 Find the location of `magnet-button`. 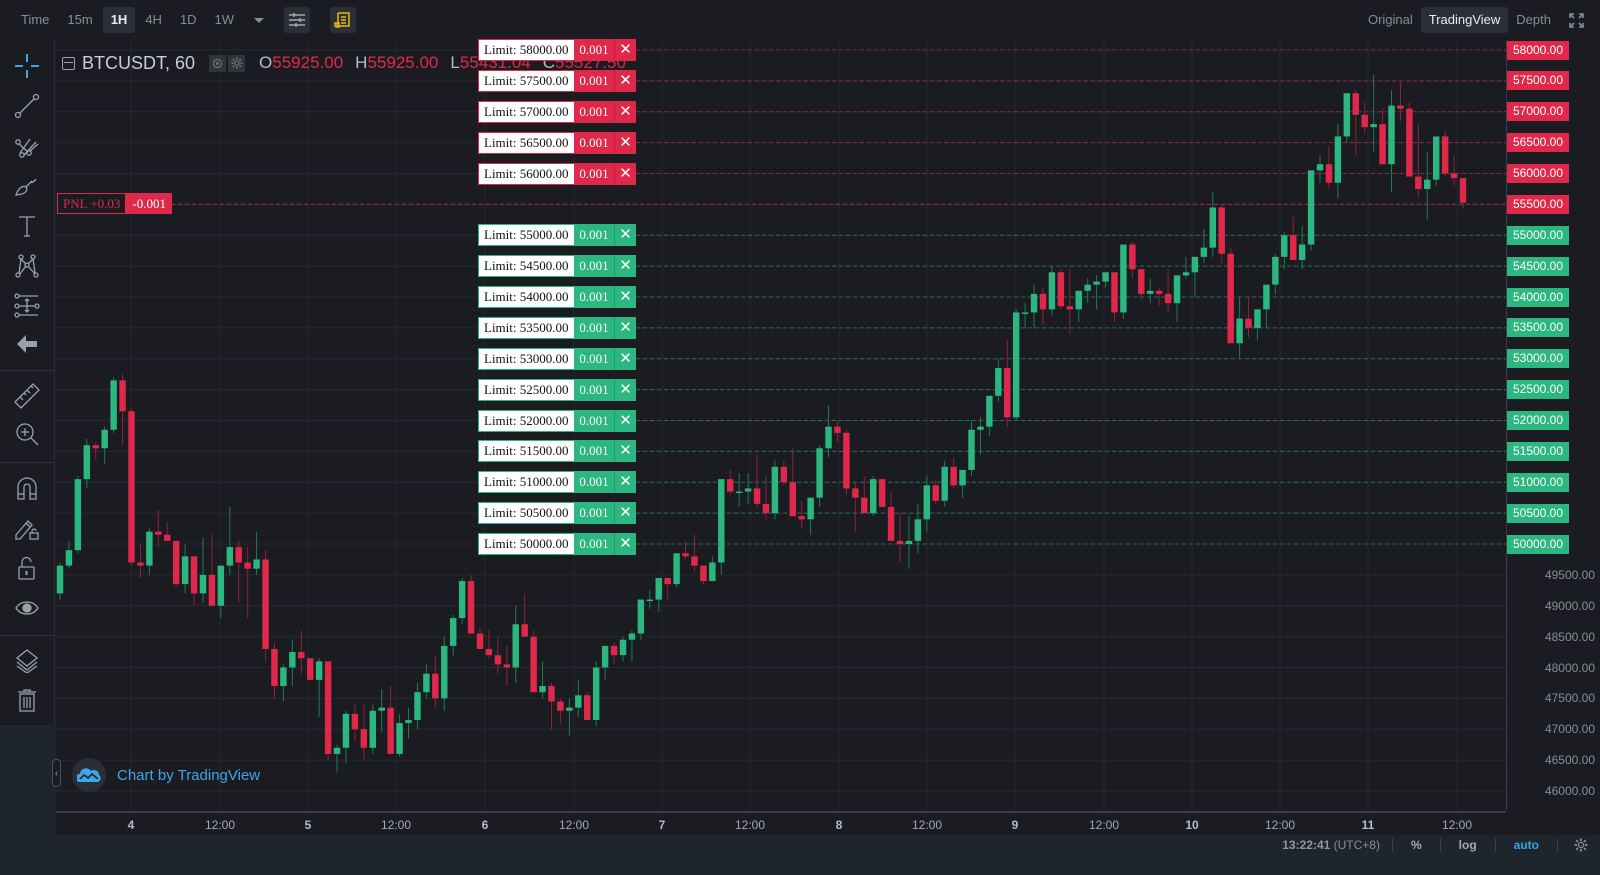

magnet-button is located at coordinates (27, 488).